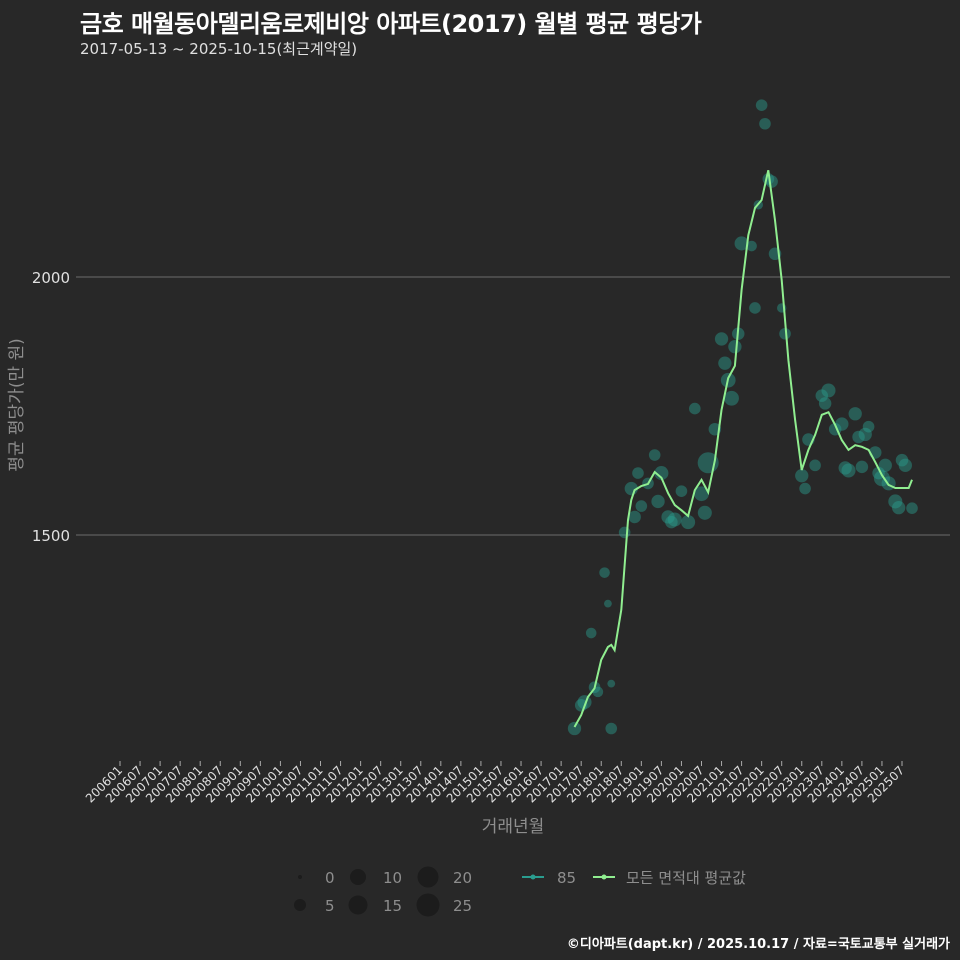 The height and width of the screenshot is (960, 960). What do you see at coordinates (392, 878) in the screenshot?
I see `legend-size-label: 10` at bounding box center [392, 878].